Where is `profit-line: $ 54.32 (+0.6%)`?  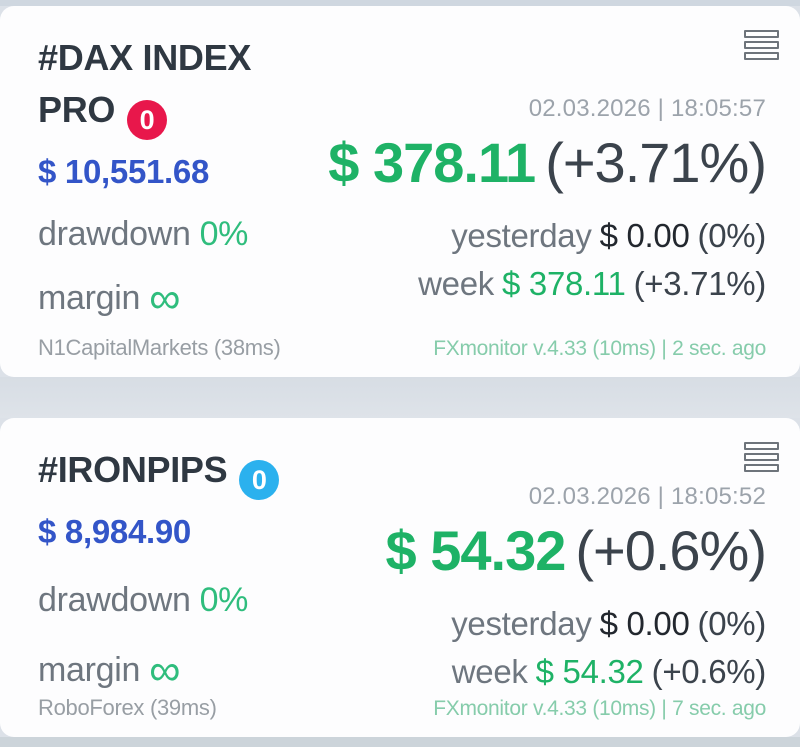 profit-line: $ 54.32 (+0.6%) is located at coordinates (576, 558).